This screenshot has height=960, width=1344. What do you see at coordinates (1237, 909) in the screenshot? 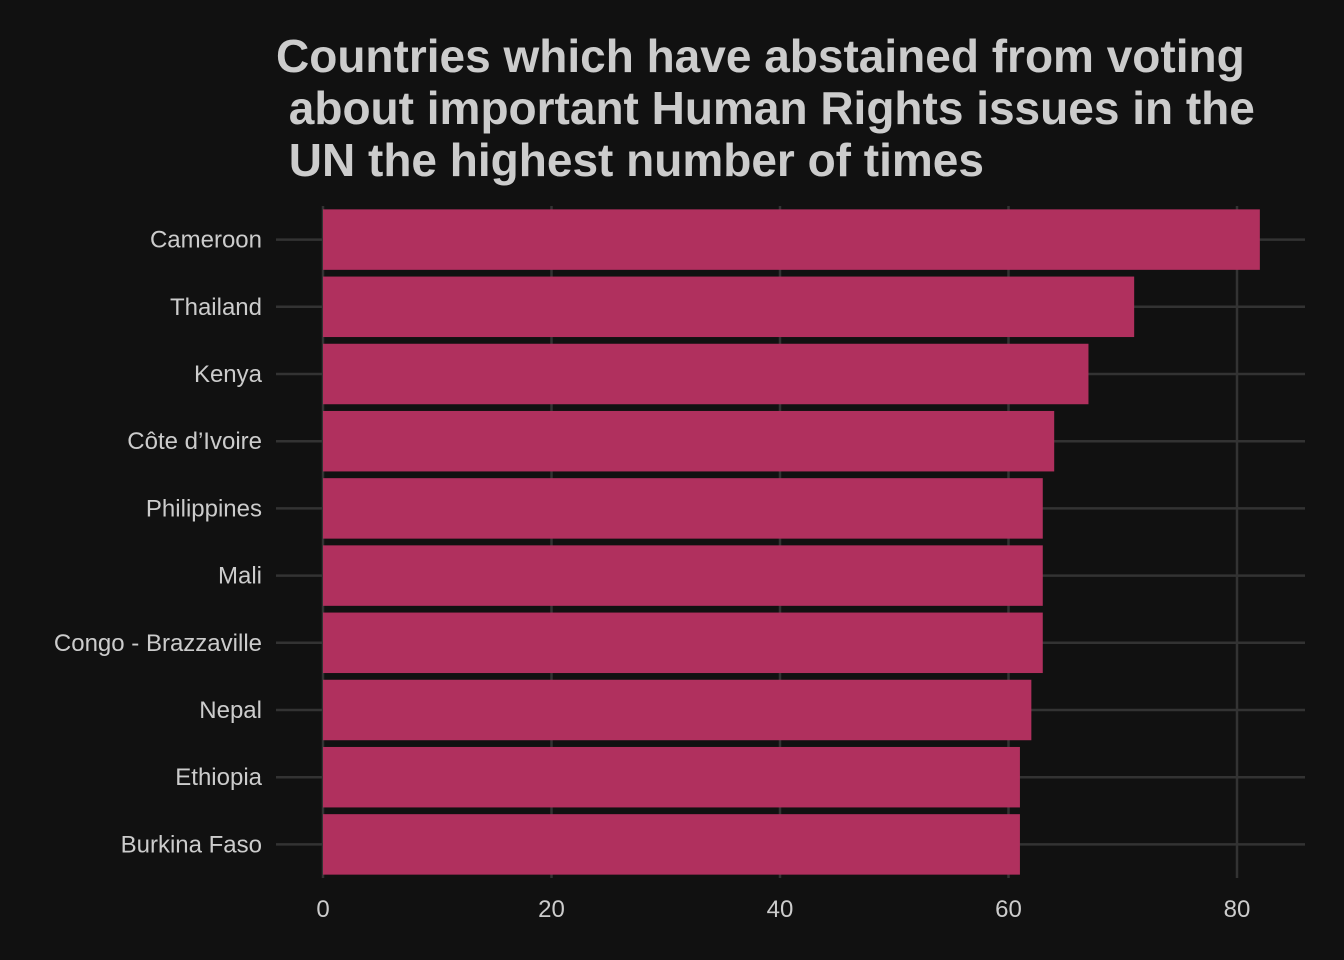
I see `x-tick-label: 80` at bounding box center [1237, 909].